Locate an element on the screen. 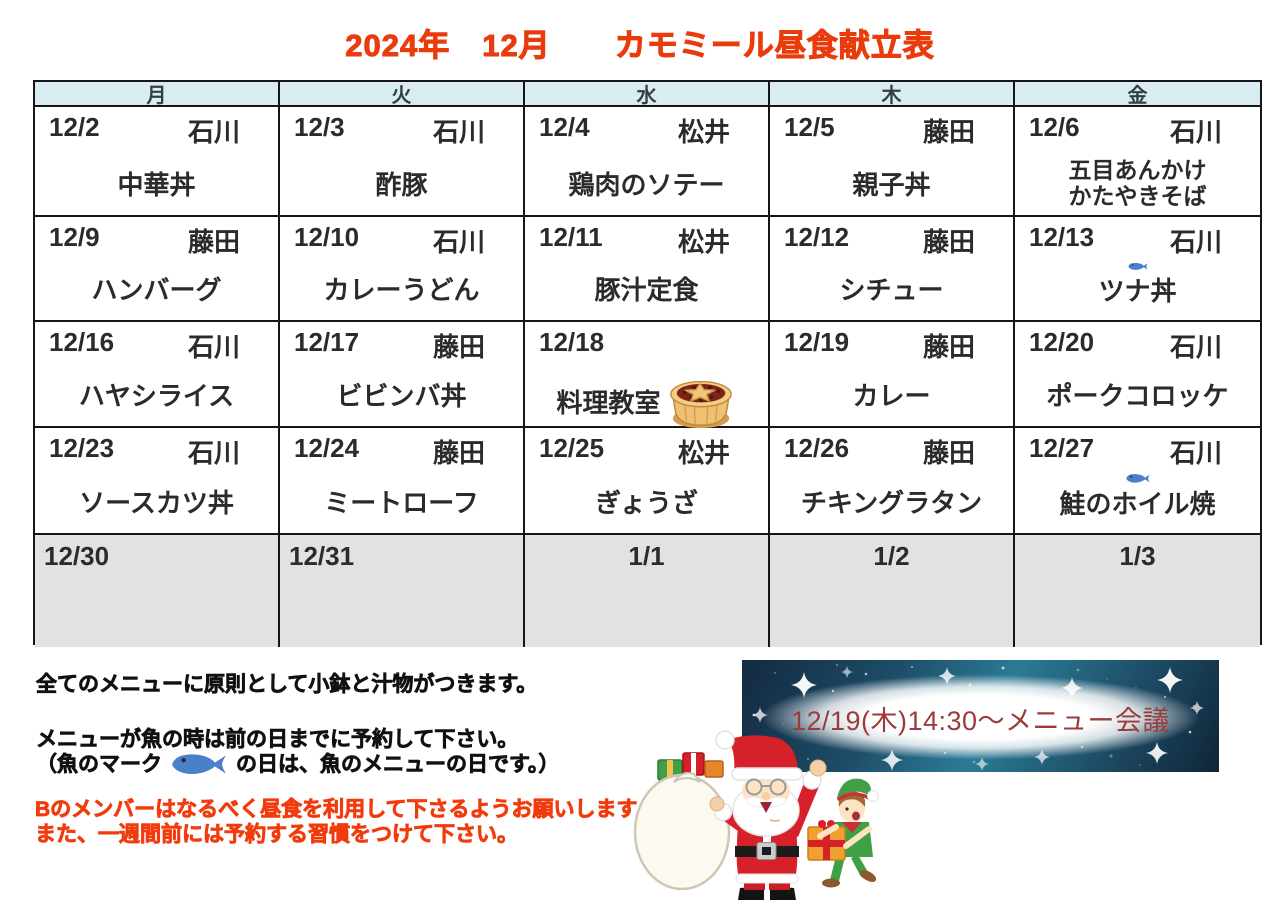  note-fish-slot is located at coordinates (199, 764).